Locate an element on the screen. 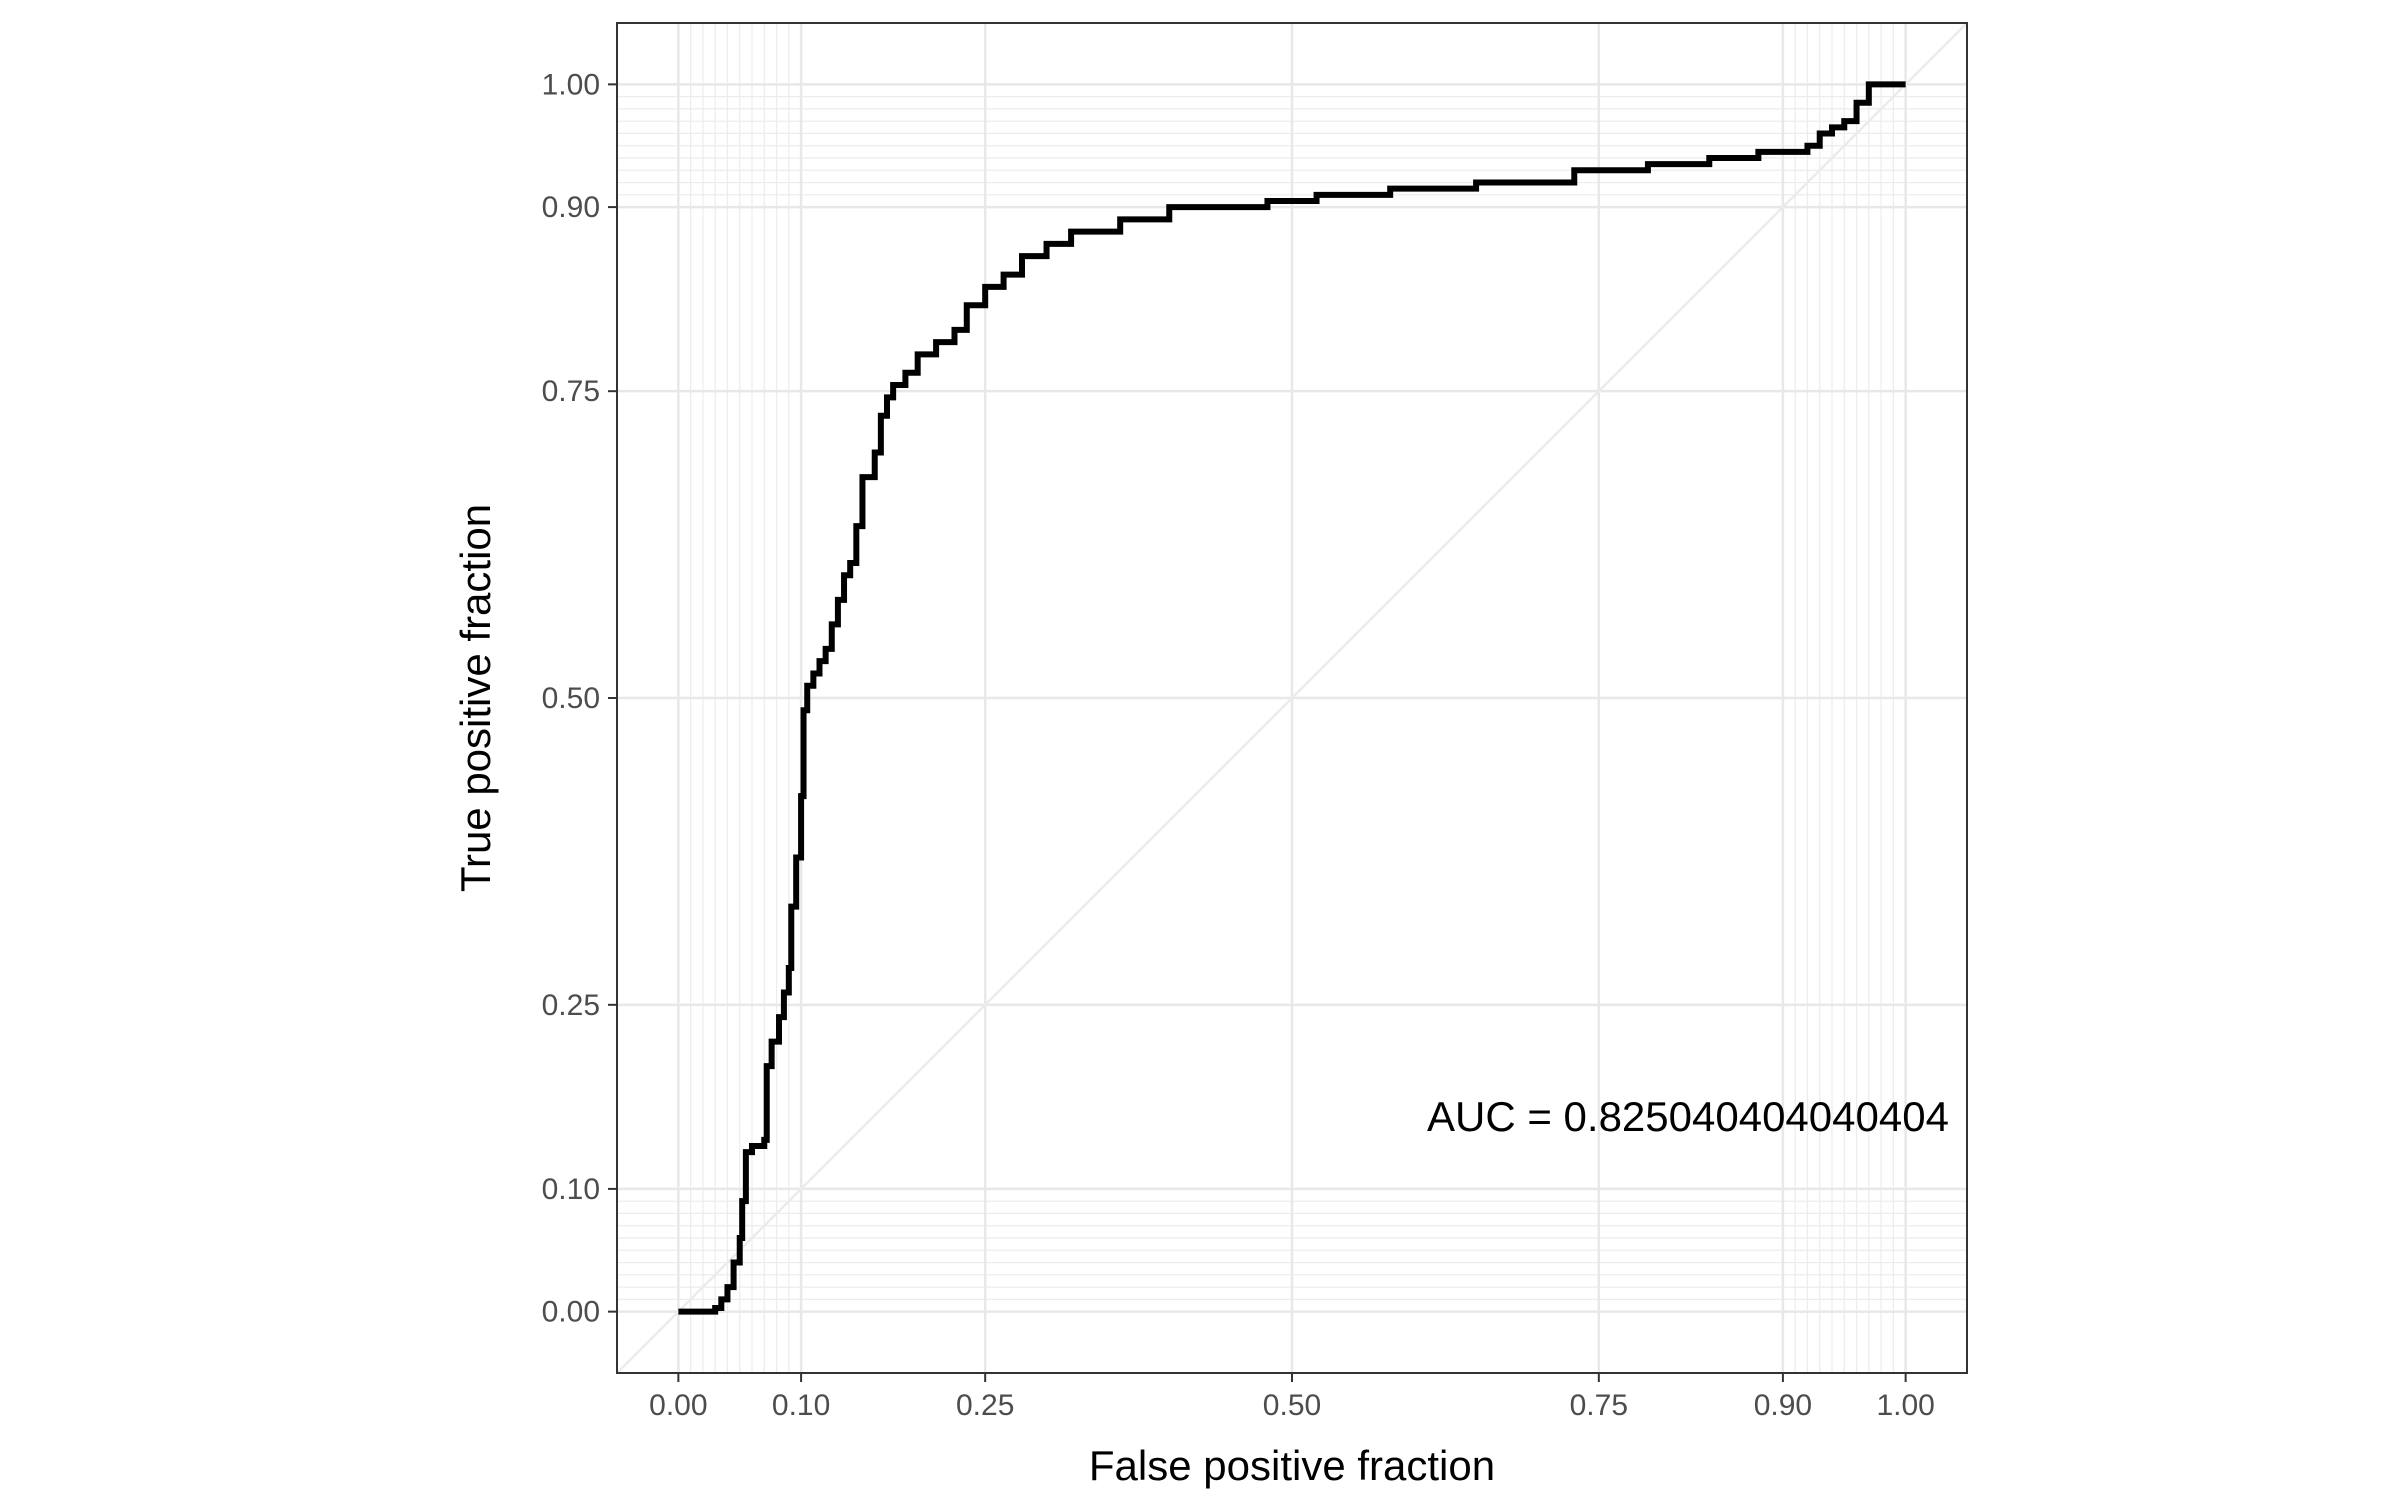  y-axis-title: True positive fraction is located at coordinates (475, 698).